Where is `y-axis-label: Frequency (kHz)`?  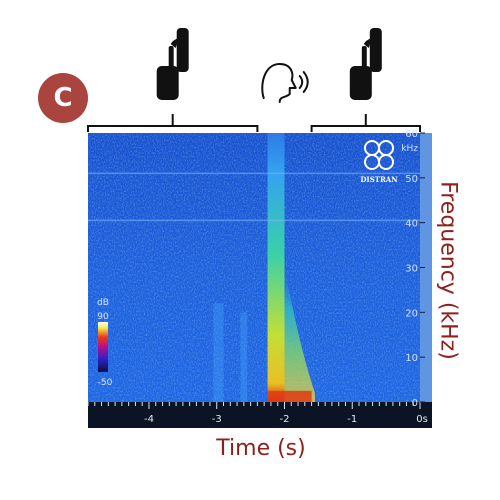
y-axis-label: Frequency (kHz) is located at coordinates (448, 270).